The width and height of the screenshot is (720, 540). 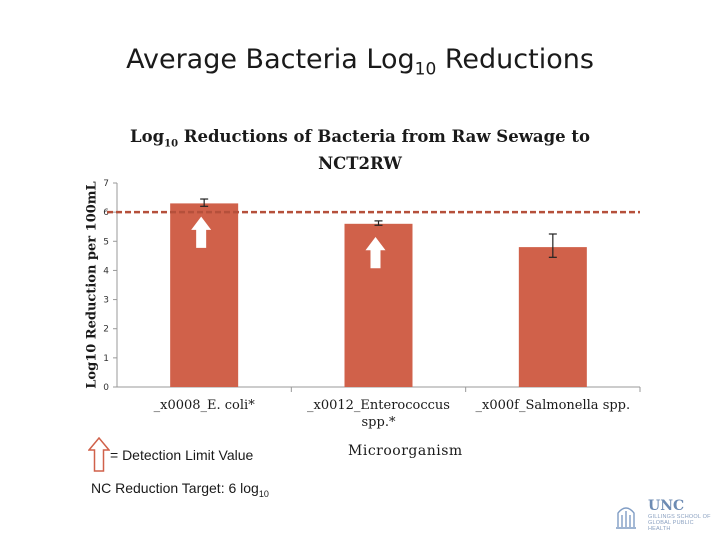 What do you see at coordinates (379, 414) in the screenshot?
I see `x-tick-label: _x0012_Enterococcus spp.*` at bounding box center [379, 414].